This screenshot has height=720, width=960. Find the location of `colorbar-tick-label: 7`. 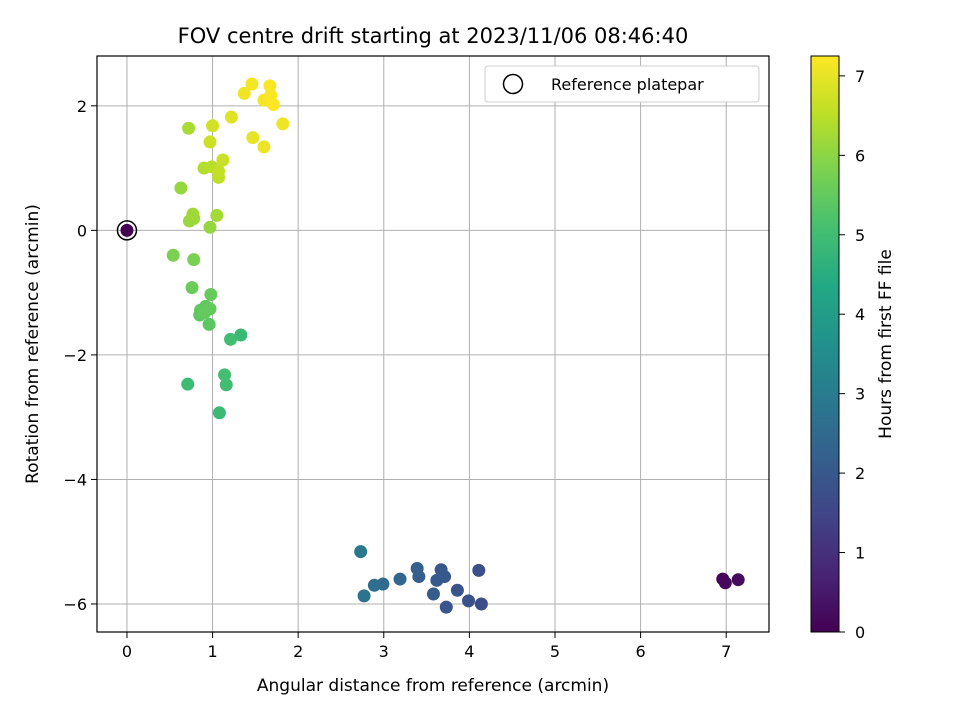

colorbar-tick-label: 7 is located at coordinates (860, 76).